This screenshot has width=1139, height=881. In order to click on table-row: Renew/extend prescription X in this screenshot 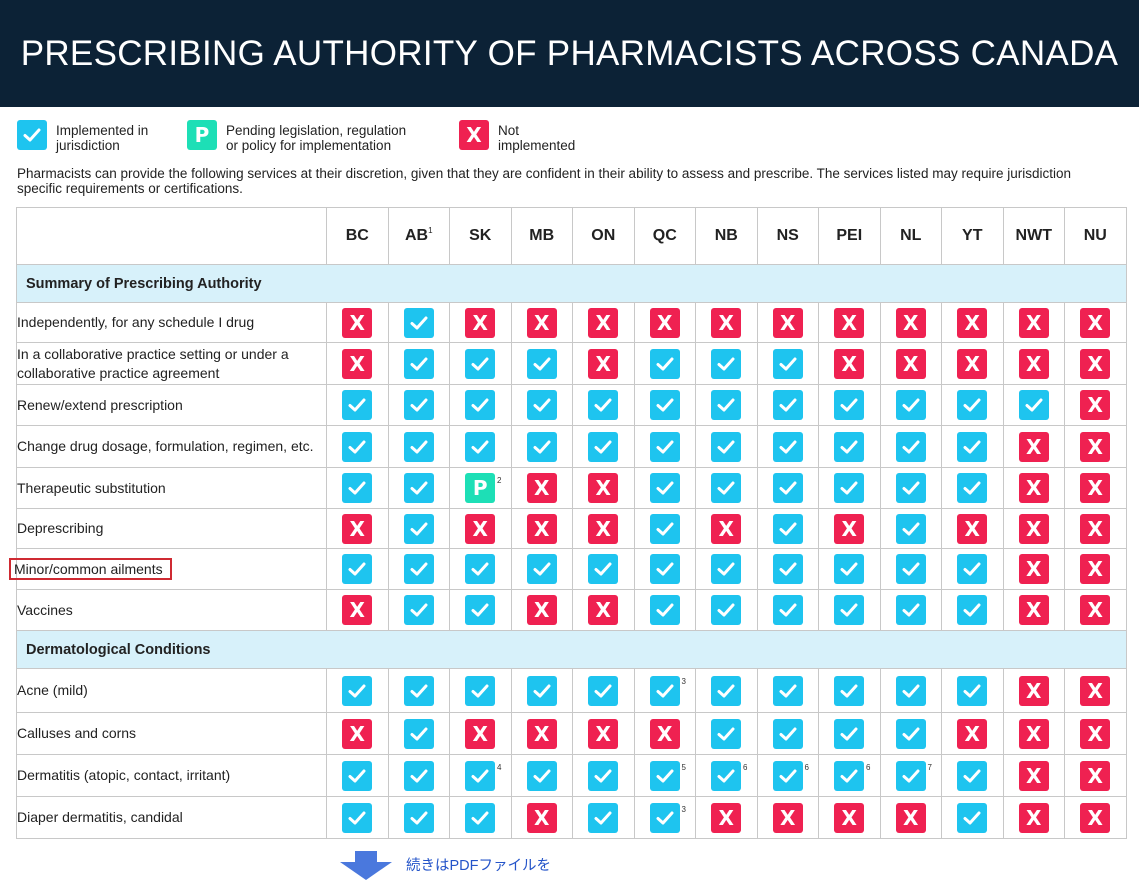, I will do `click(571, 405)`.